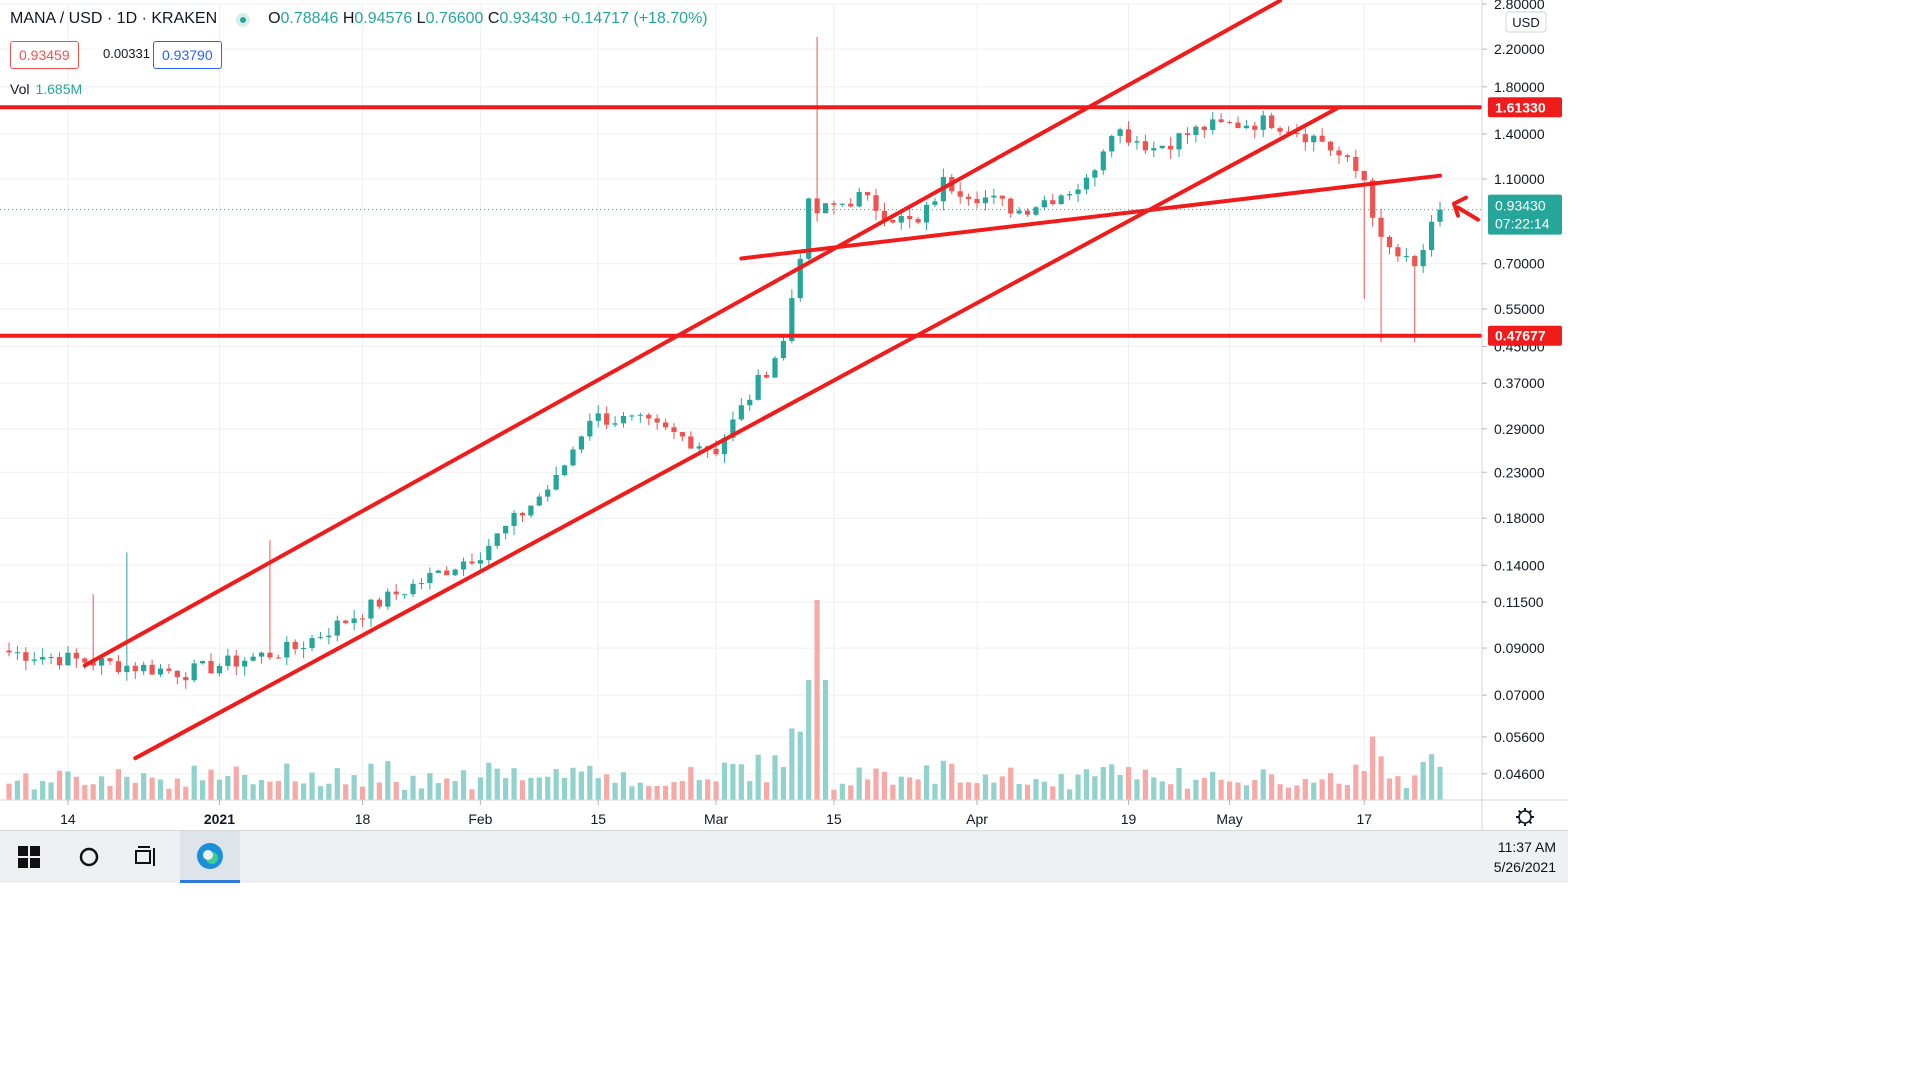  I want to click on time-tick-label: 19, so click(1129, 819).